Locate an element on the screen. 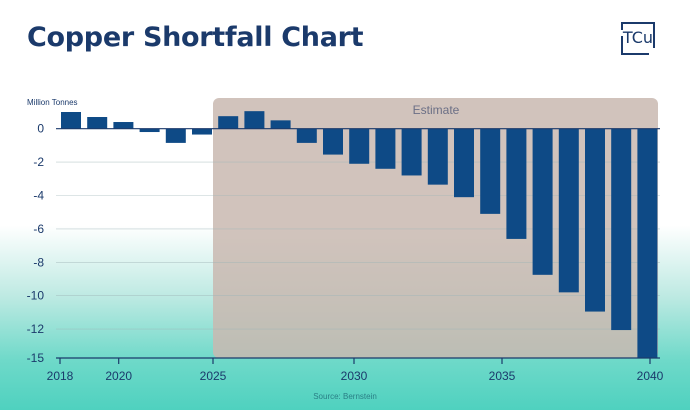 The width and height of the screenshot is (690, 410). bar-2039 is located at coordinates (621, 229).